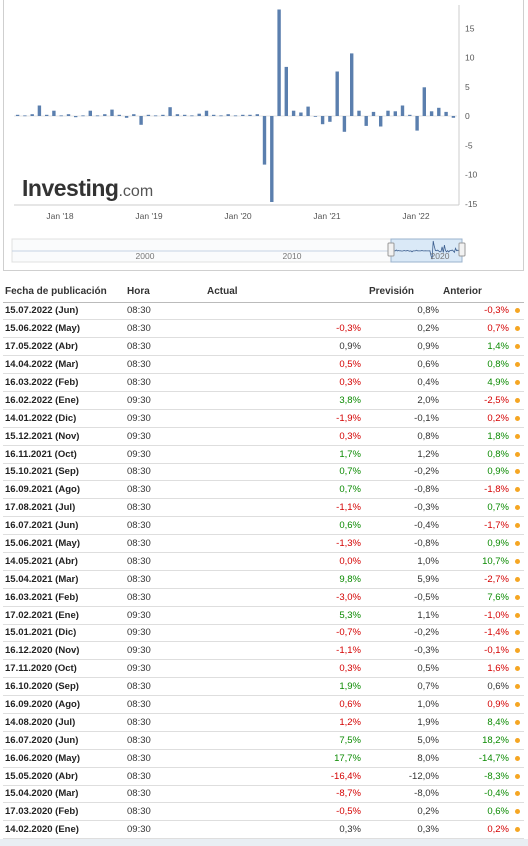  I want to click on row-previous: 0,6%, so click(476, 812).